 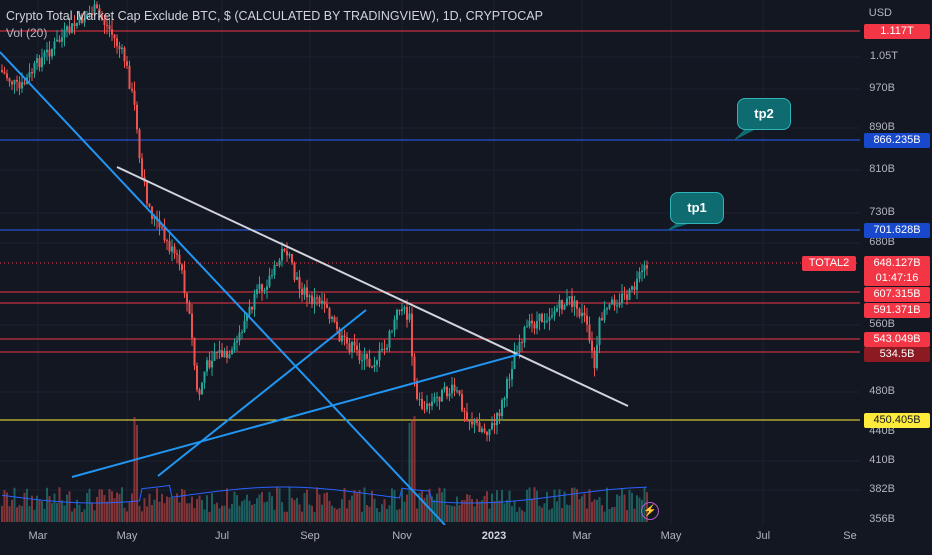 What do you see at coordinates (324, 494) in the screenshot?
I see `volume-ma-line` at bounding box center [324, 494].